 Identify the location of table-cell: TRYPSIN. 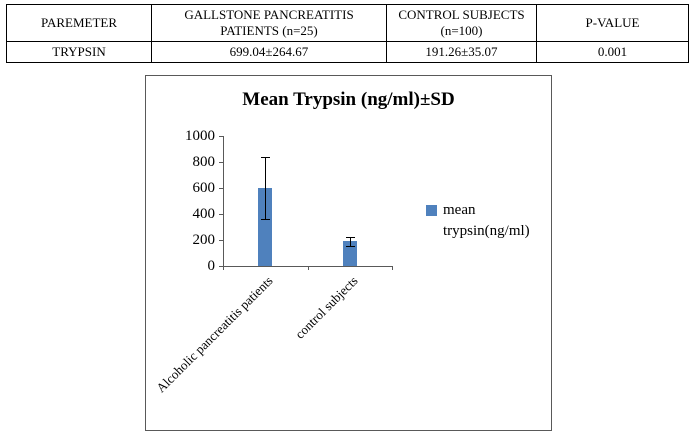
(79, 52).